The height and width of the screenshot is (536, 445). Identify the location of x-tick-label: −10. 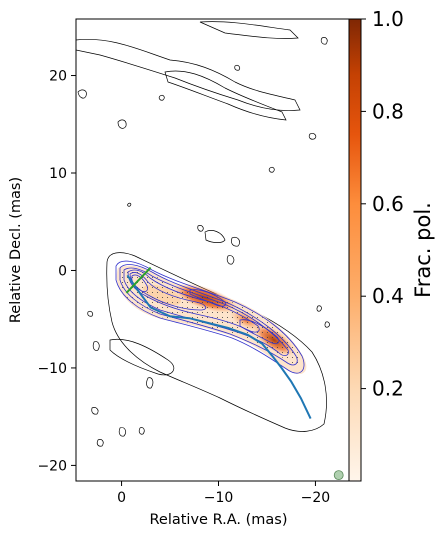
(219, 498).